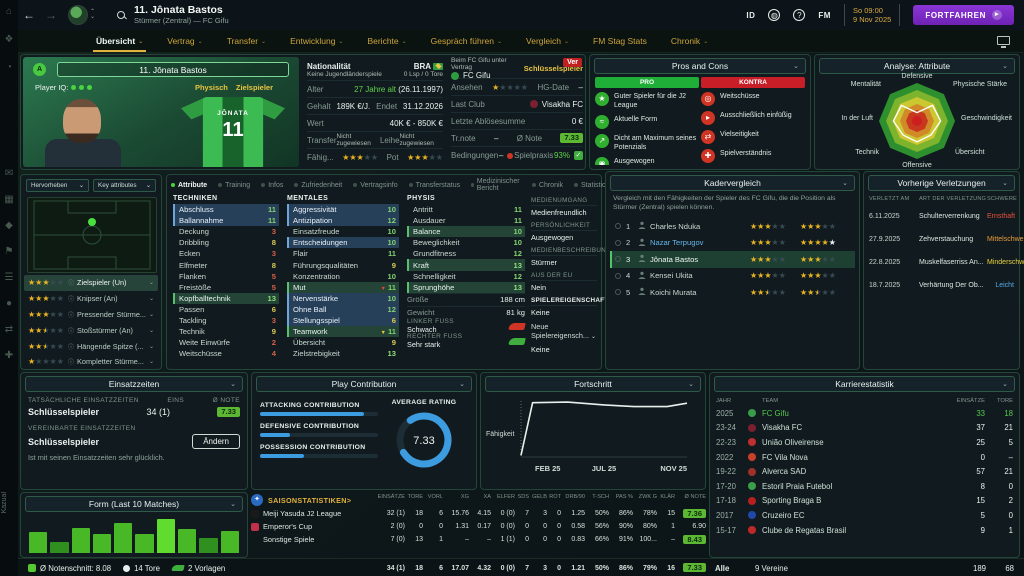  Describe the element at coordinates (708, 156) in the screenshot. I see `gamesense-icon: ✚` at that location.